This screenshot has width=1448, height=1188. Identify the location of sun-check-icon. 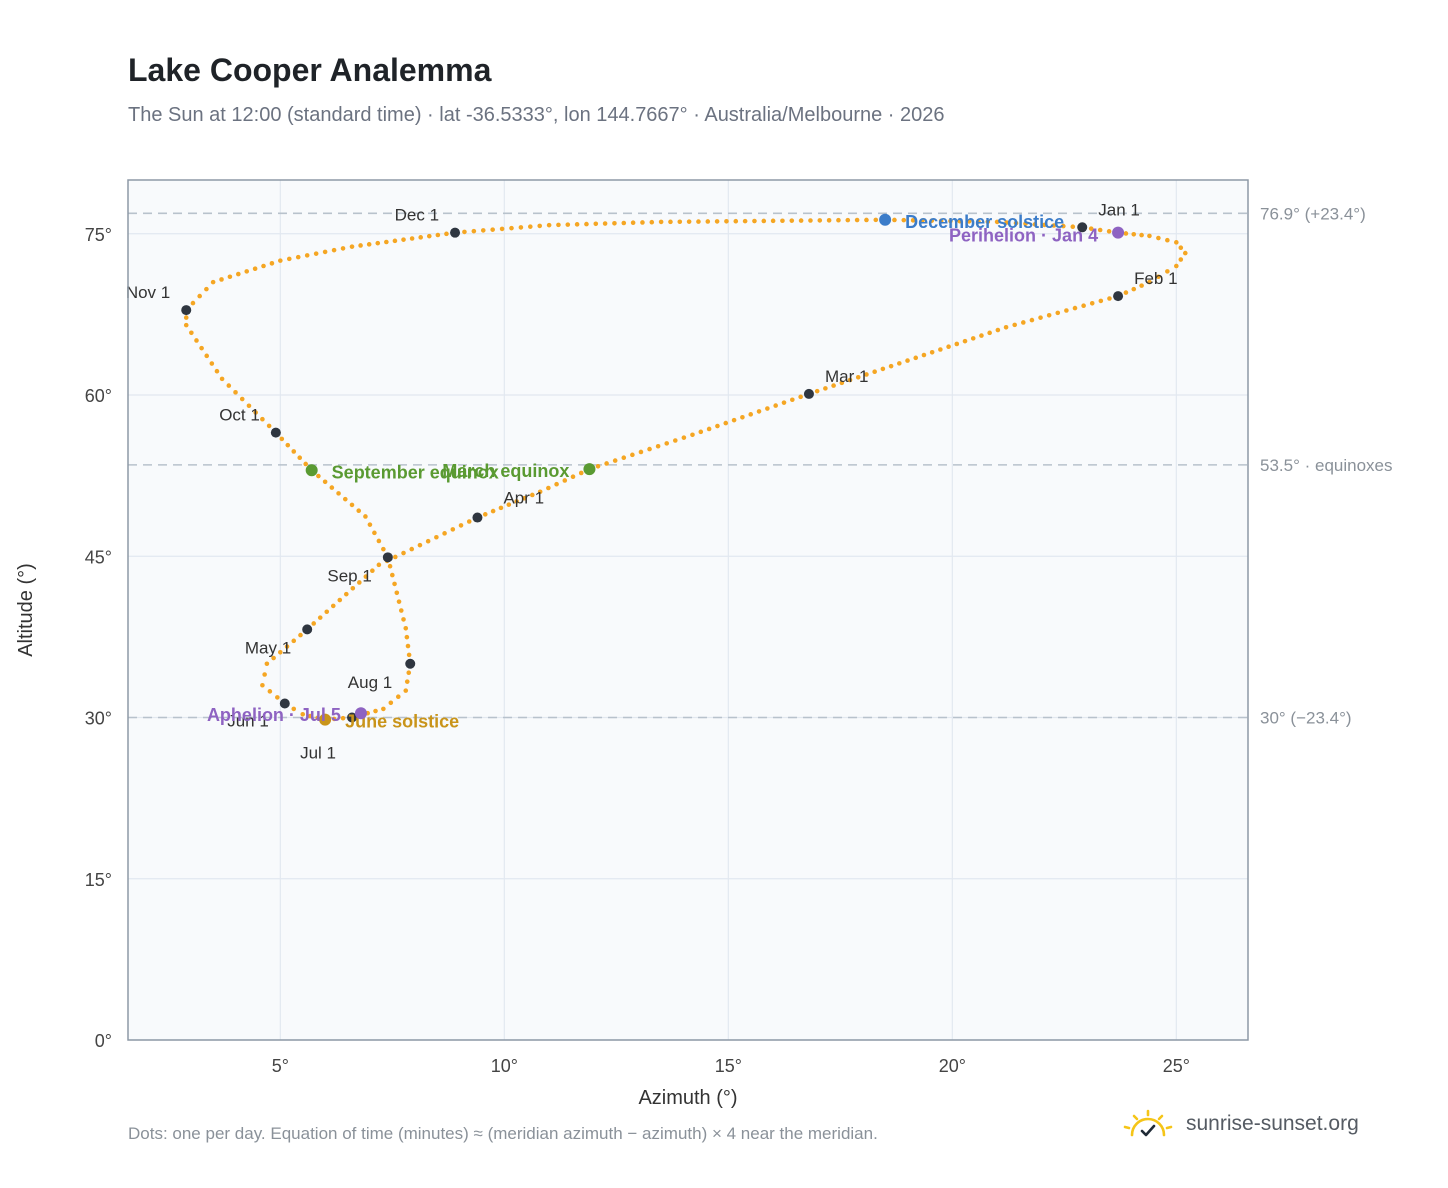
(1148, 1123).